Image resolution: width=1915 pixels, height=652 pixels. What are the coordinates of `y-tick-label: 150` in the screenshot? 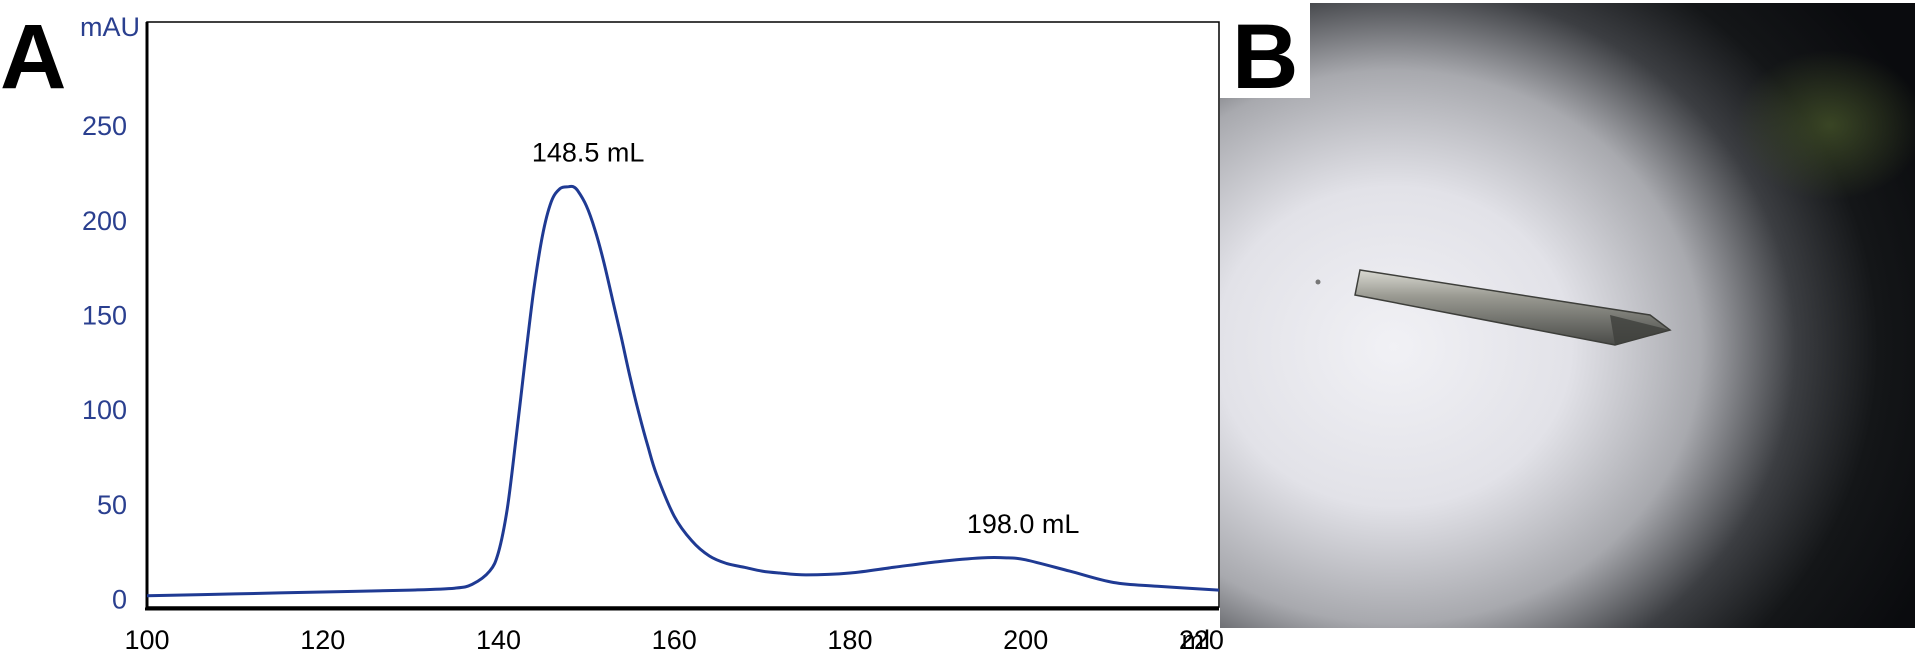 It's located at (104, 316).